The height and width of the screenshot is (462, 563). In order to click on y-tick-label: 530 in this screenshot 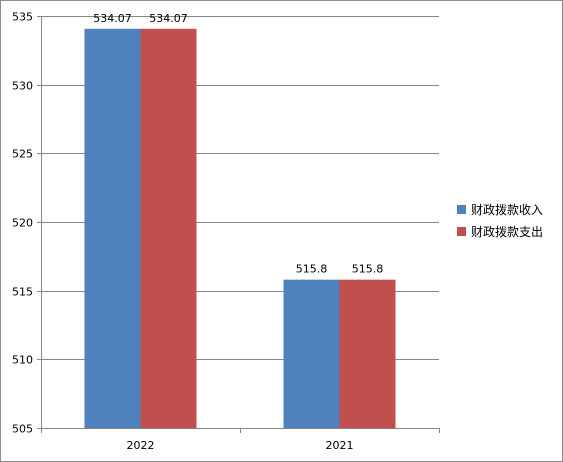, I will do `click(22, 86)`.